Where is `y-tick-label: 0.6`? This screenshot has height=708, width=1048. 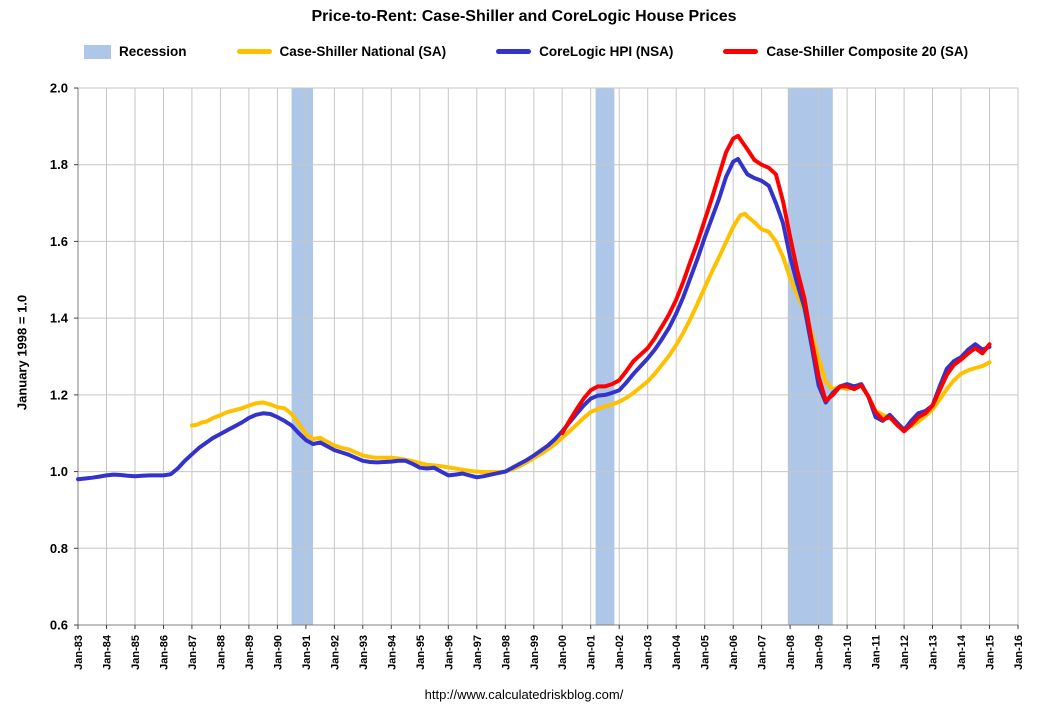
y-tick-label: 0.6 is located at coordinates (59, 625).